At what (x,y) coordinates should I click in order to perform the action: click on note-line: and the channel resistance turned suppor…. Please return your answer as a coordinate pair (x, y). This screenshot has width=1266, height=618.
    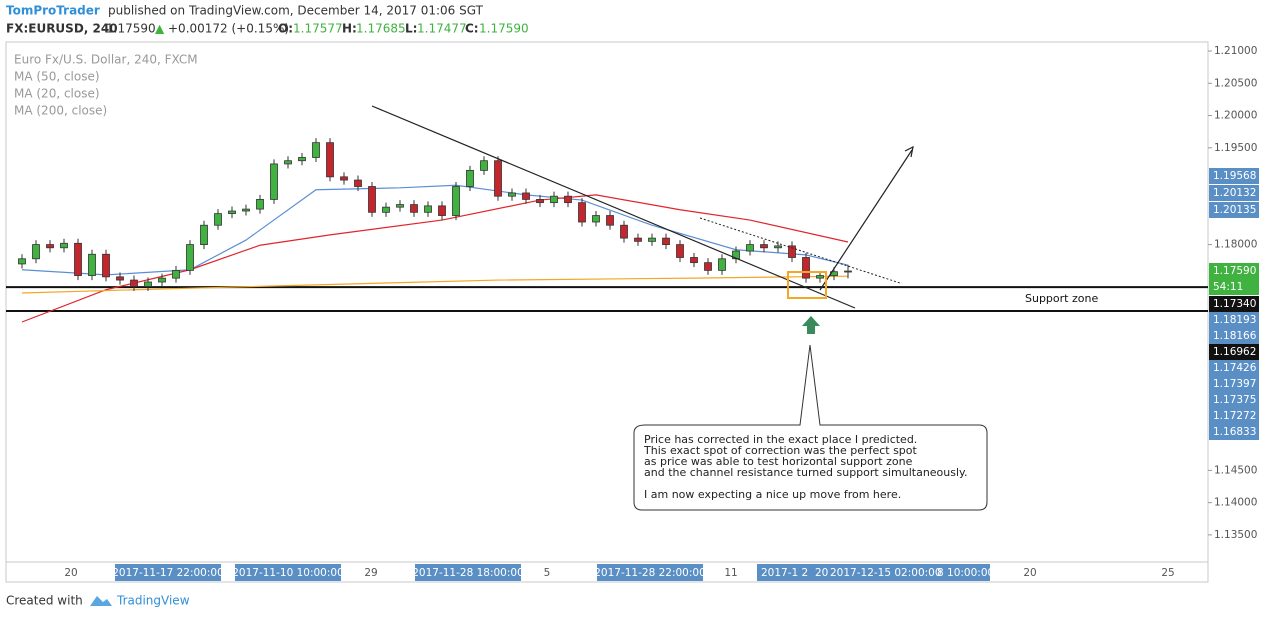
    Looking at the image, I should click on (805, 472).